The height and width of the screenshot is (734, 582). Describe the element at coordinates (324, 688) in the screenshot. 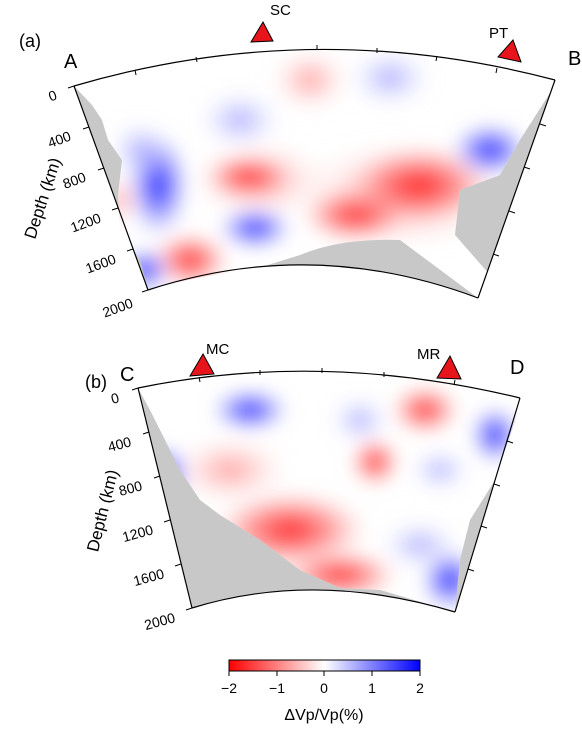

I see `colorbar-tick-label: 0` at that location.